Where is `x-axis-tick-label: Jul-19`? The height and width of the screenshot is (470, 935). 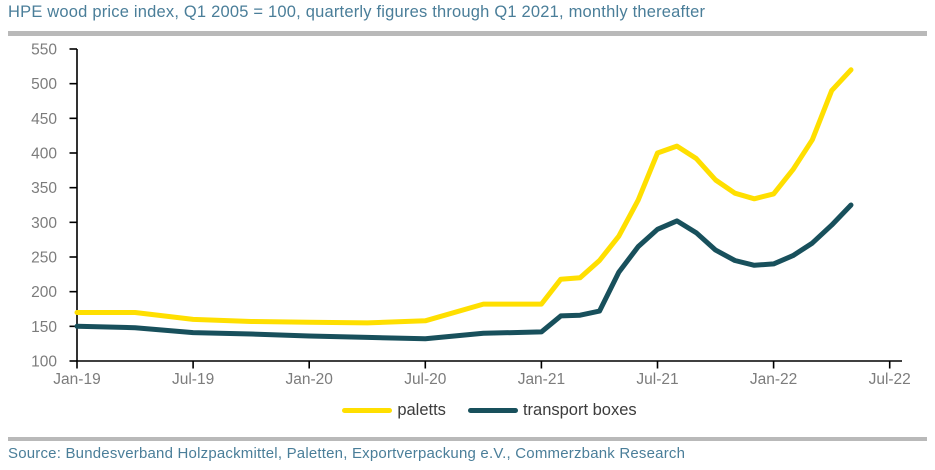
x-axis-tick-label: Jul-19 is located at coordinates (193, 379).